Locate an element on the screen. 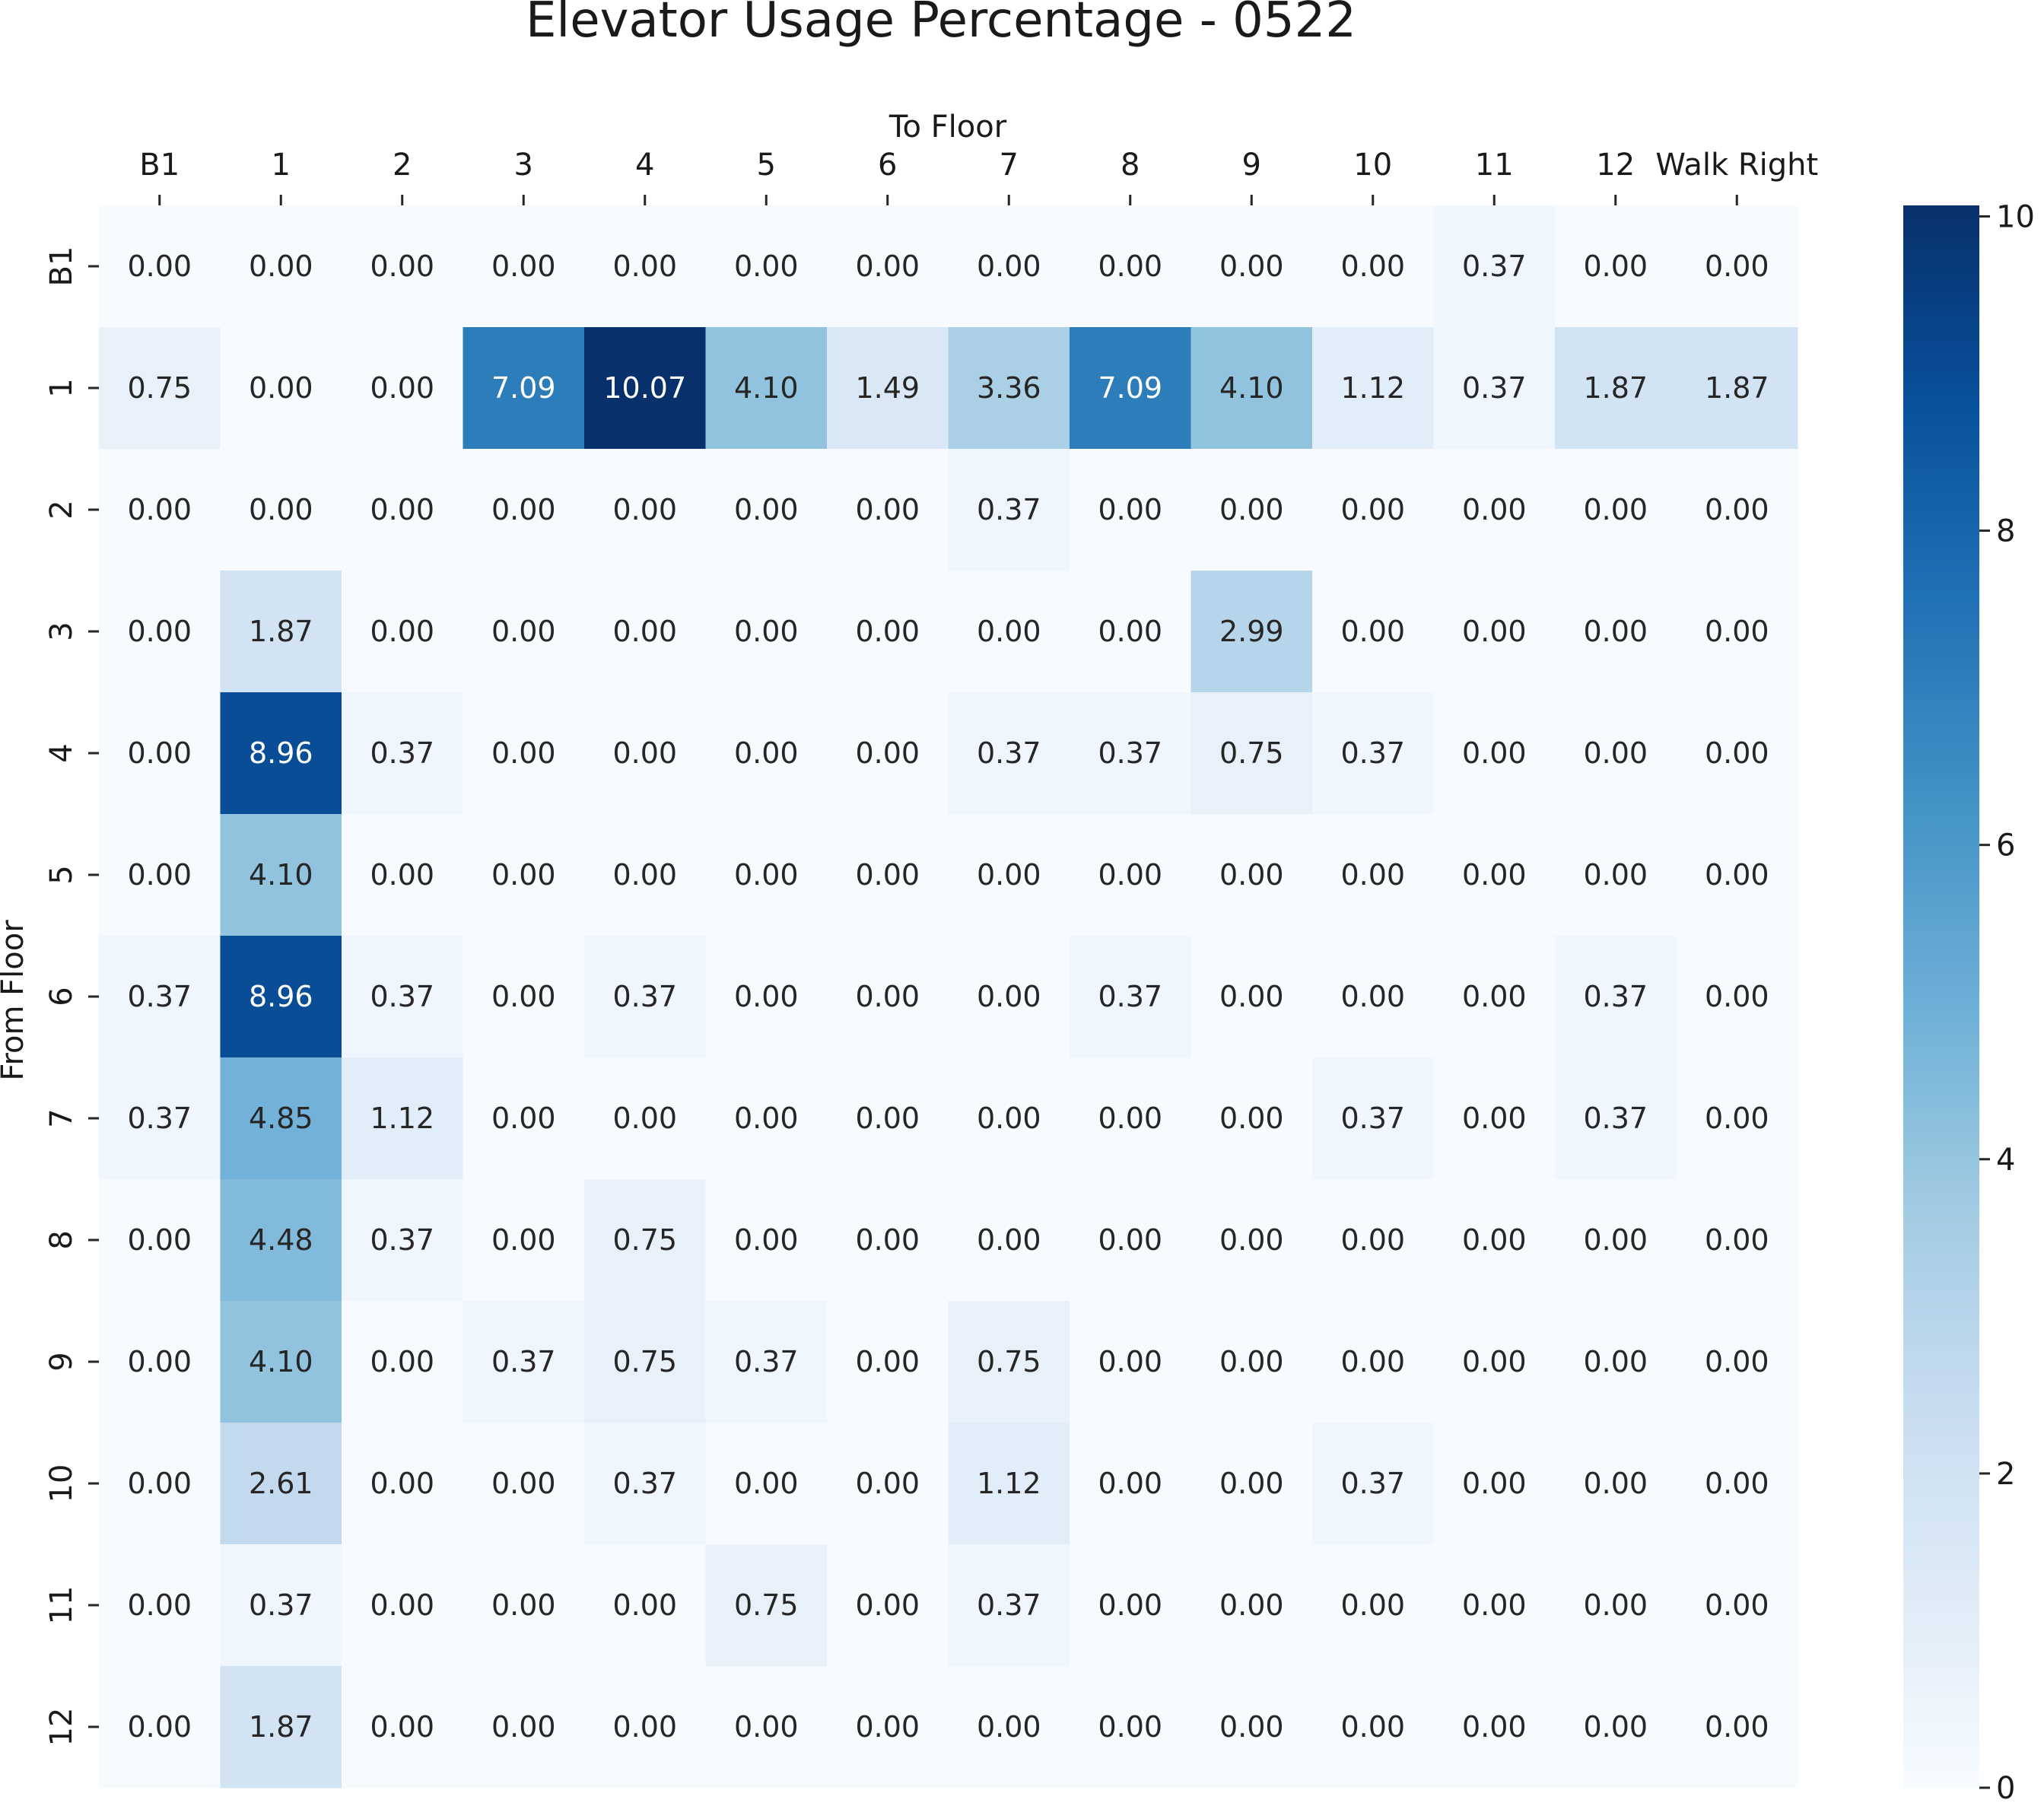 The image size is (2044, 1806). y-tick-label: 7 is located at coordinates (62, 1117).